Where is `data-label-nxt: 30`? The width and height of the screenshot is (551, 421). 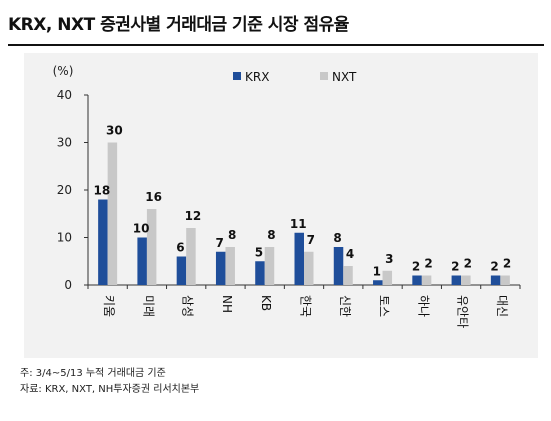 data-label-nxt: 30 is located at coordinates (114, 131).